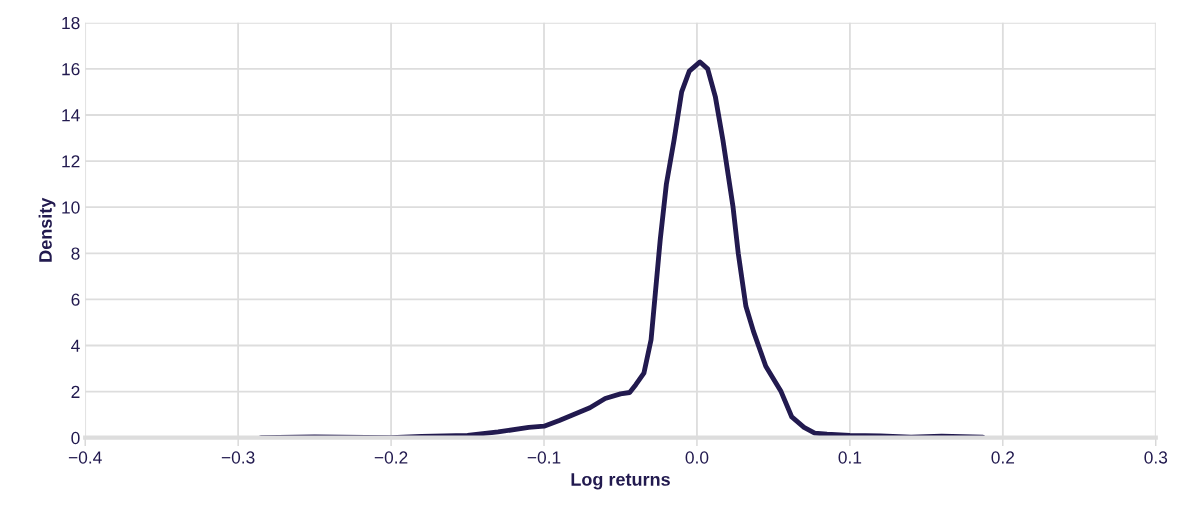 The width and height of the screenshot is (1183, 506). Describe the element at coordinates (71, 161) in the screenshot. I see `y-tick-label: 12` at that location.